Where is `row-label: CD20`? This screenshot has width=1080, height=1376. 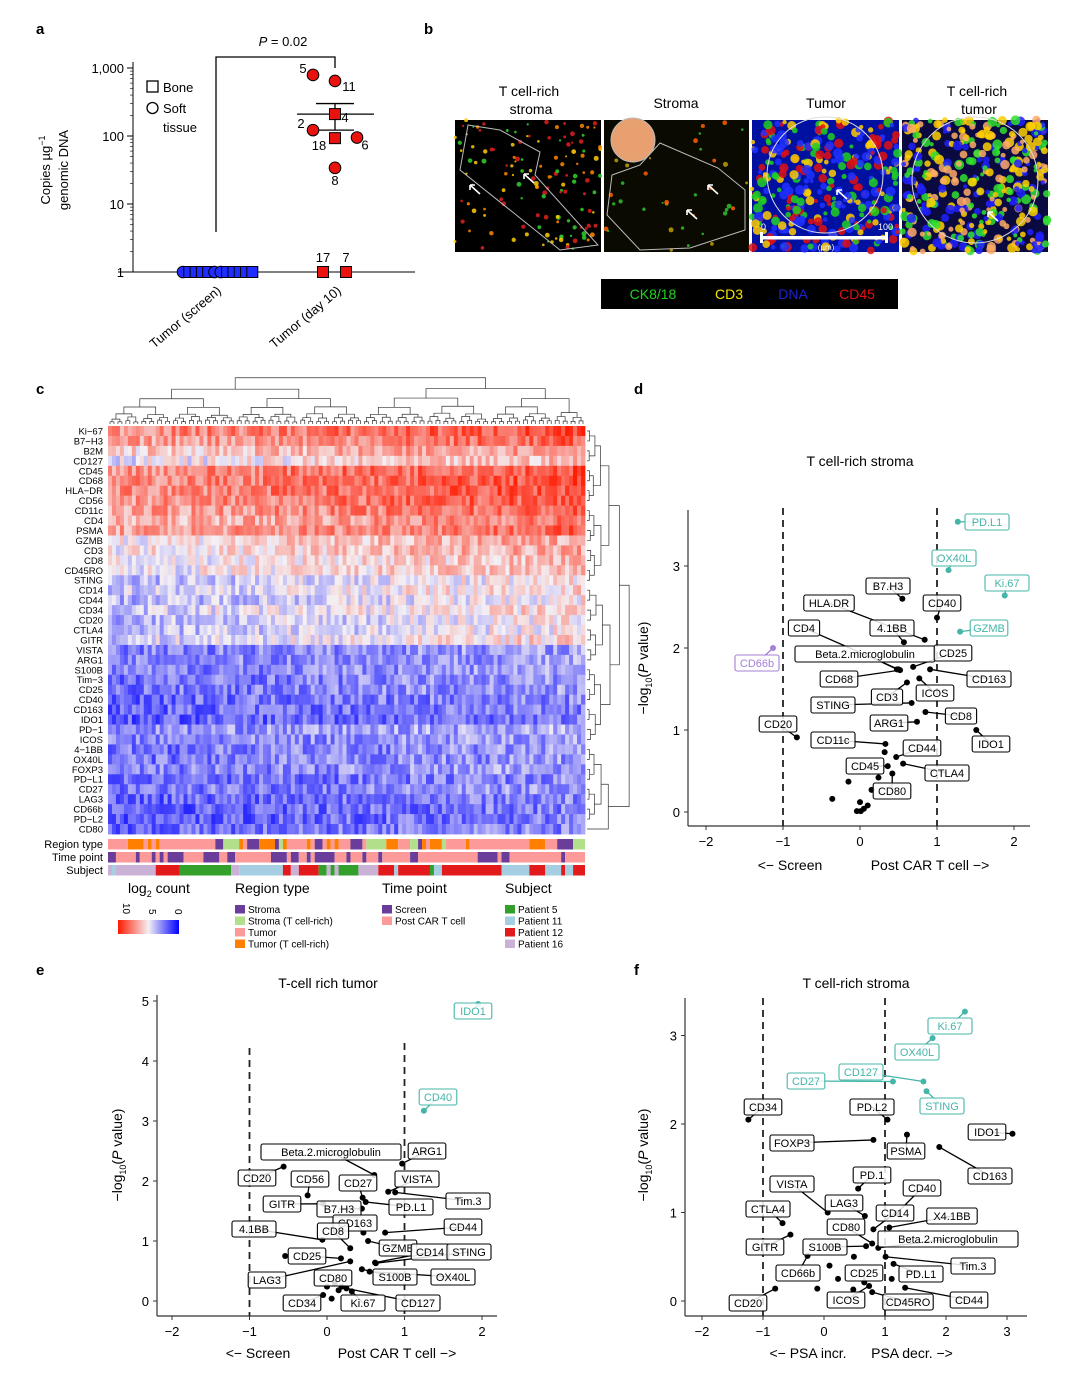 row-label: CD20 is located at coordinates (91, 621).